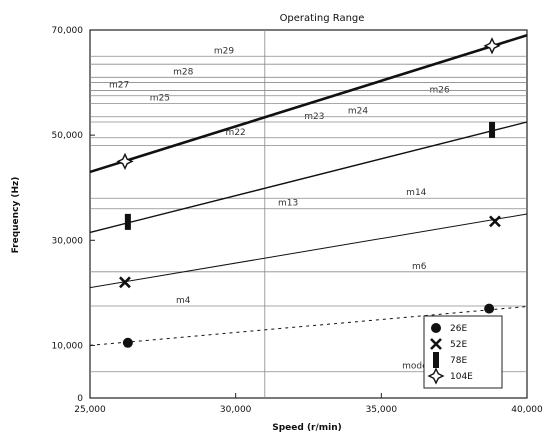 This screenshot has width=547, height=432. Describe the element at coordinates (458, 345) in the screenshot. I see `legend-label: 52E` at that location.